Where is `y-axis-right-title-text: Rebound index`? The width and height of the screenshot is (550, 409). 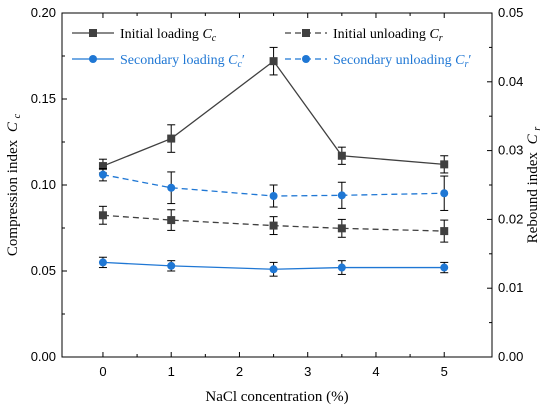 y-axis-right-title-text: Rebound index is located at coordinates (533, 198).